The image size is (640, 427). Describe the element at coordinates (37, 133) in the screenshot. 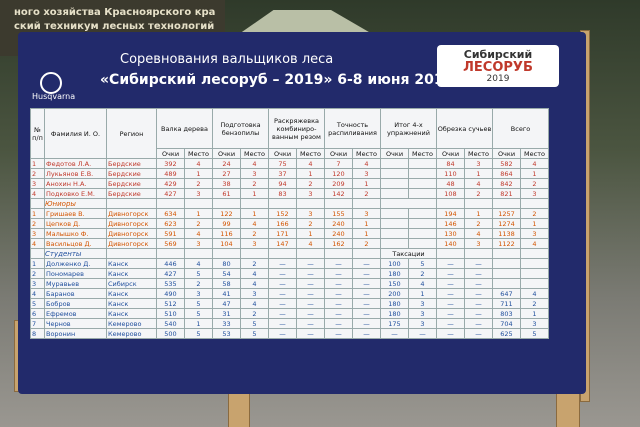

I see `column-header: № п/п` at that location.